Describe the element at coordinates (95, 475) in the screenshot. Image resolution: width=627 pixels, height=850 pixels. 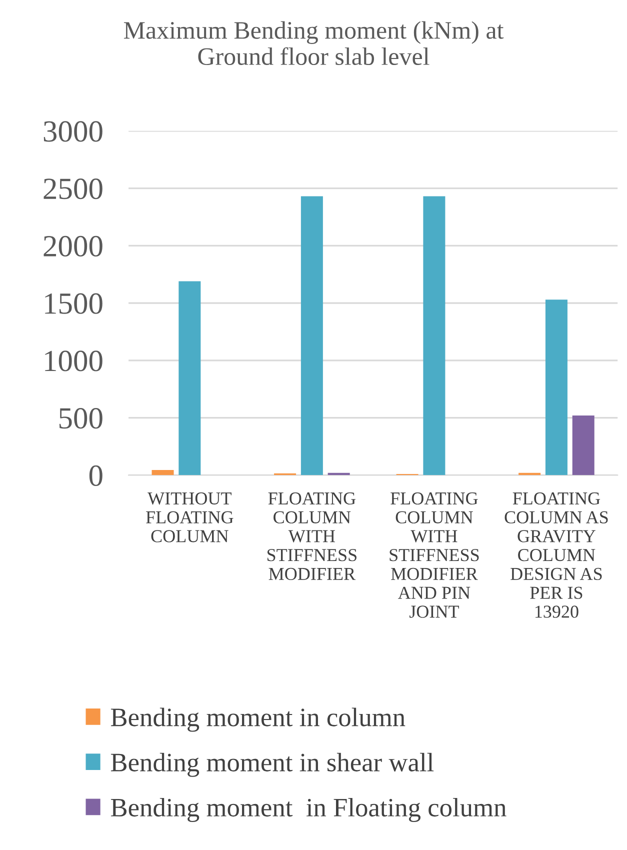
I see `y-tick-label: 0` at that location.